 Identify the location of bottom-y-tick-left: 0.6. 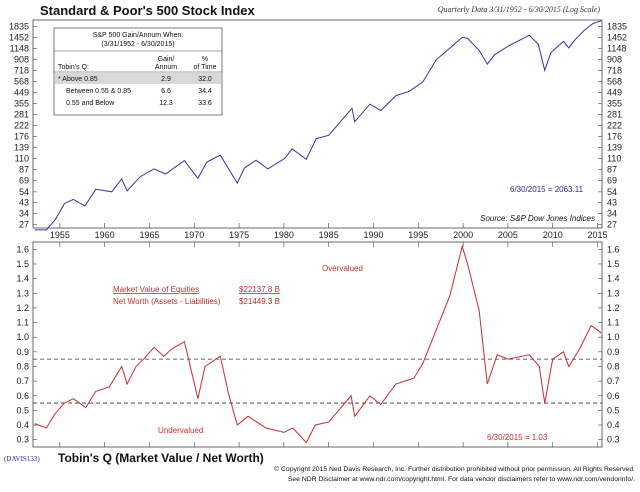
(22, 396).